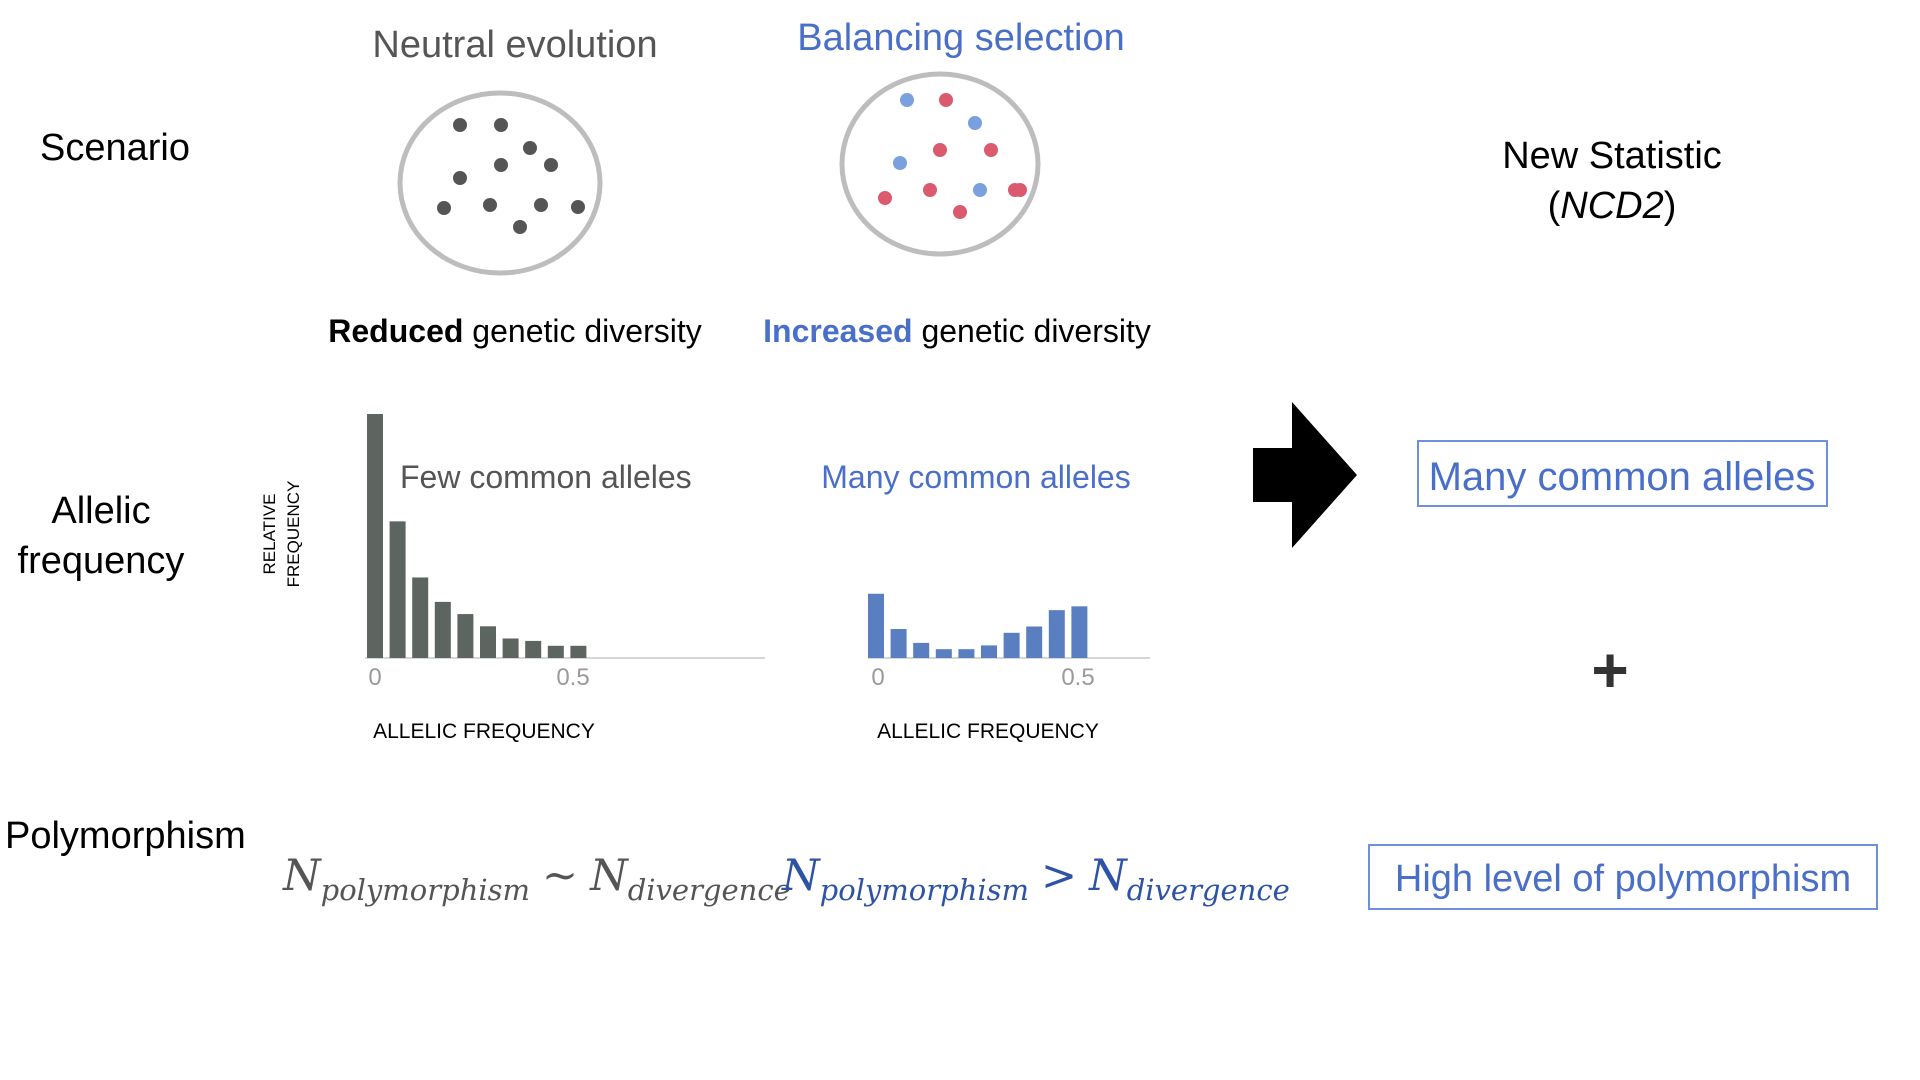  What do you see at coordinates (536, 879) in the screenshot?
I see `neutral-polymorphism-formula: Npolymorphism ~ Ndivergence` at bounding box center [536, 879].